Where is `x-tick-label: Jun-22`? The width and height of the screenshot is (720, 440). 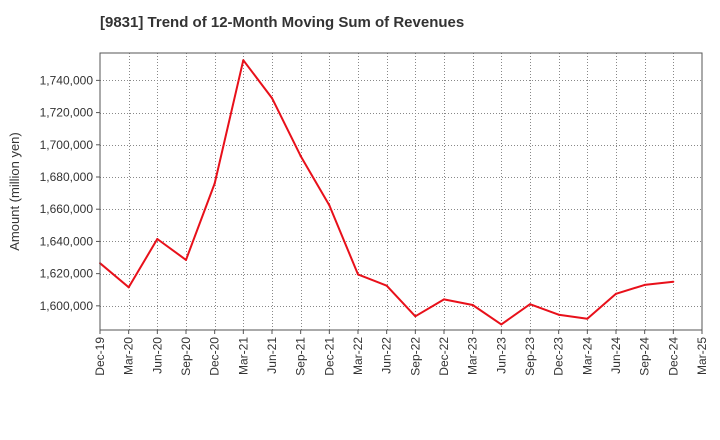 x-tick-label: Jun-22 is located at coordinates (387, 355).